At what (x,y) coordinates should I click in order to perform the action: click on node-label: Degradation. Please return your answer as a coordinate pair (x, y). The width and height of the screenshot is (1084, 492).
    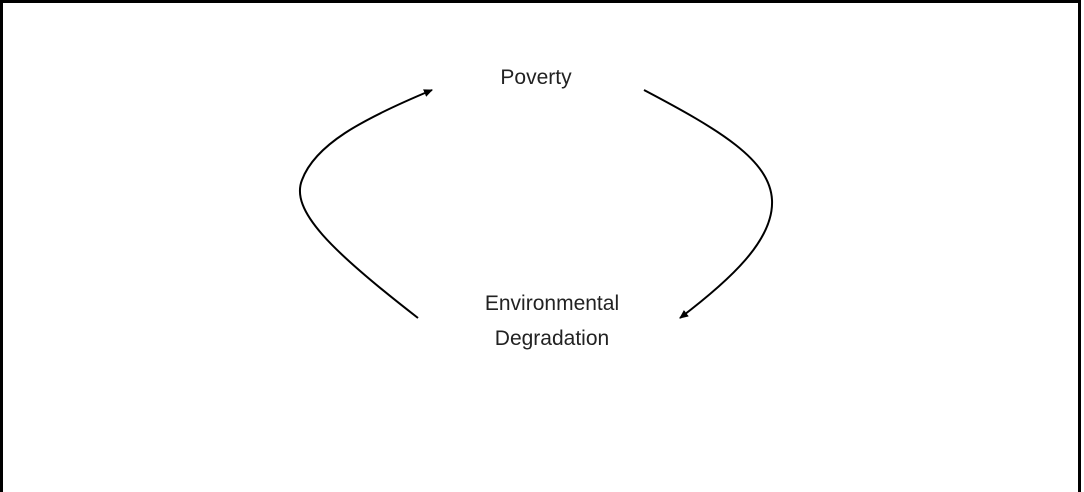
    Looking at the image, I should click on (552, 338).